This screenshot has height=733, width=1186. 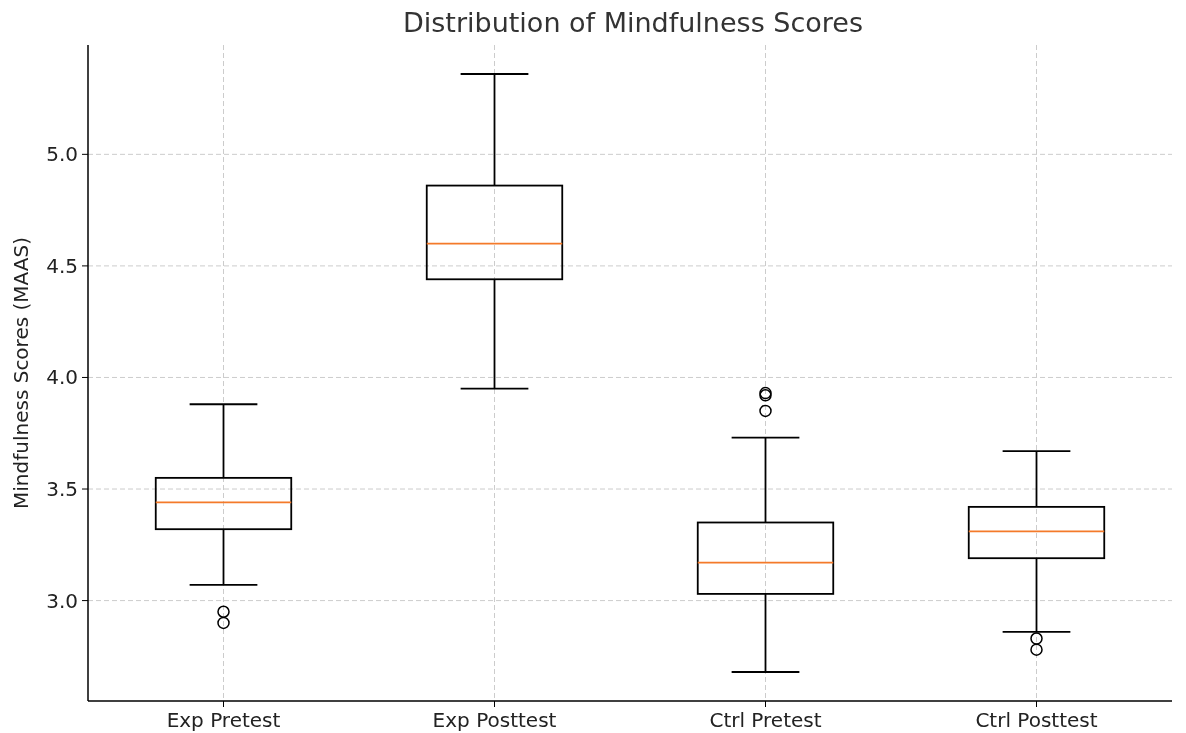 I want to click on y-axis-title: Mindfulness Scores (MAAS), so click(x=21, y=373).